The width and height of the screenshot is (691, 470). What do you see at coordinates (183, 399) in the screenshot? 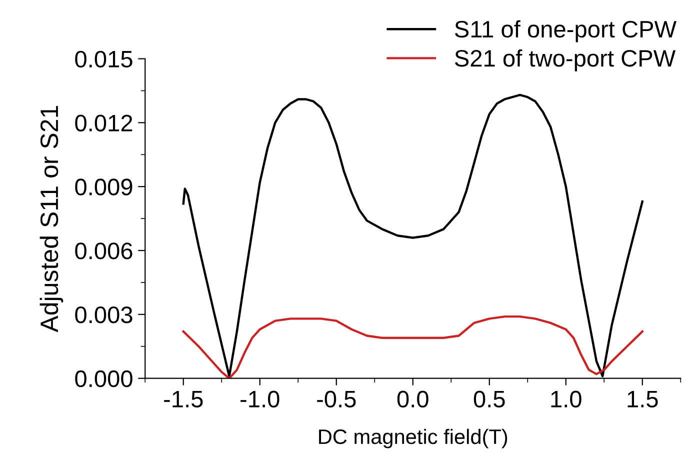
I see `x-tick-label: -1.5` at bounding box center [183, 399].